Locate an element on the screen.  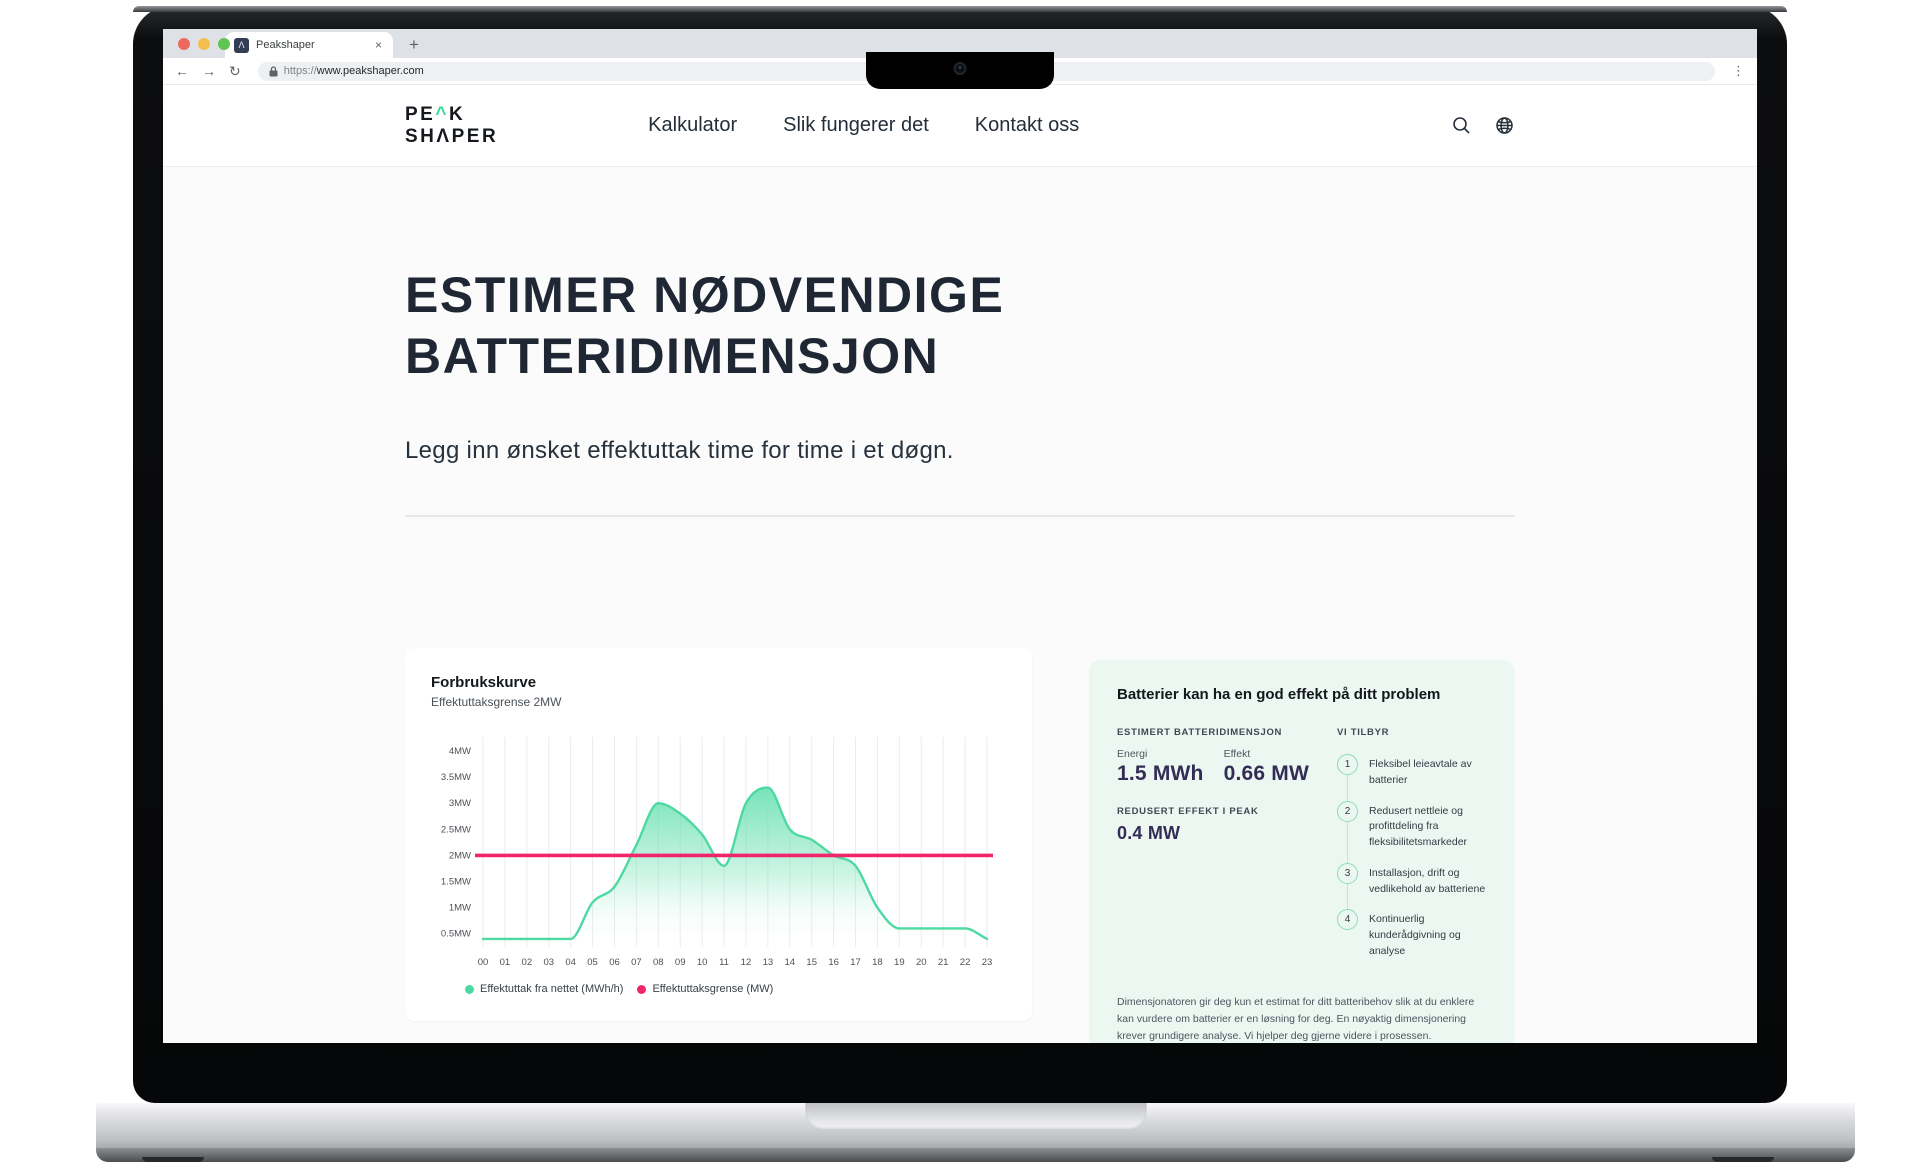
svg-text: 01 is located at coordinates (505, 962).